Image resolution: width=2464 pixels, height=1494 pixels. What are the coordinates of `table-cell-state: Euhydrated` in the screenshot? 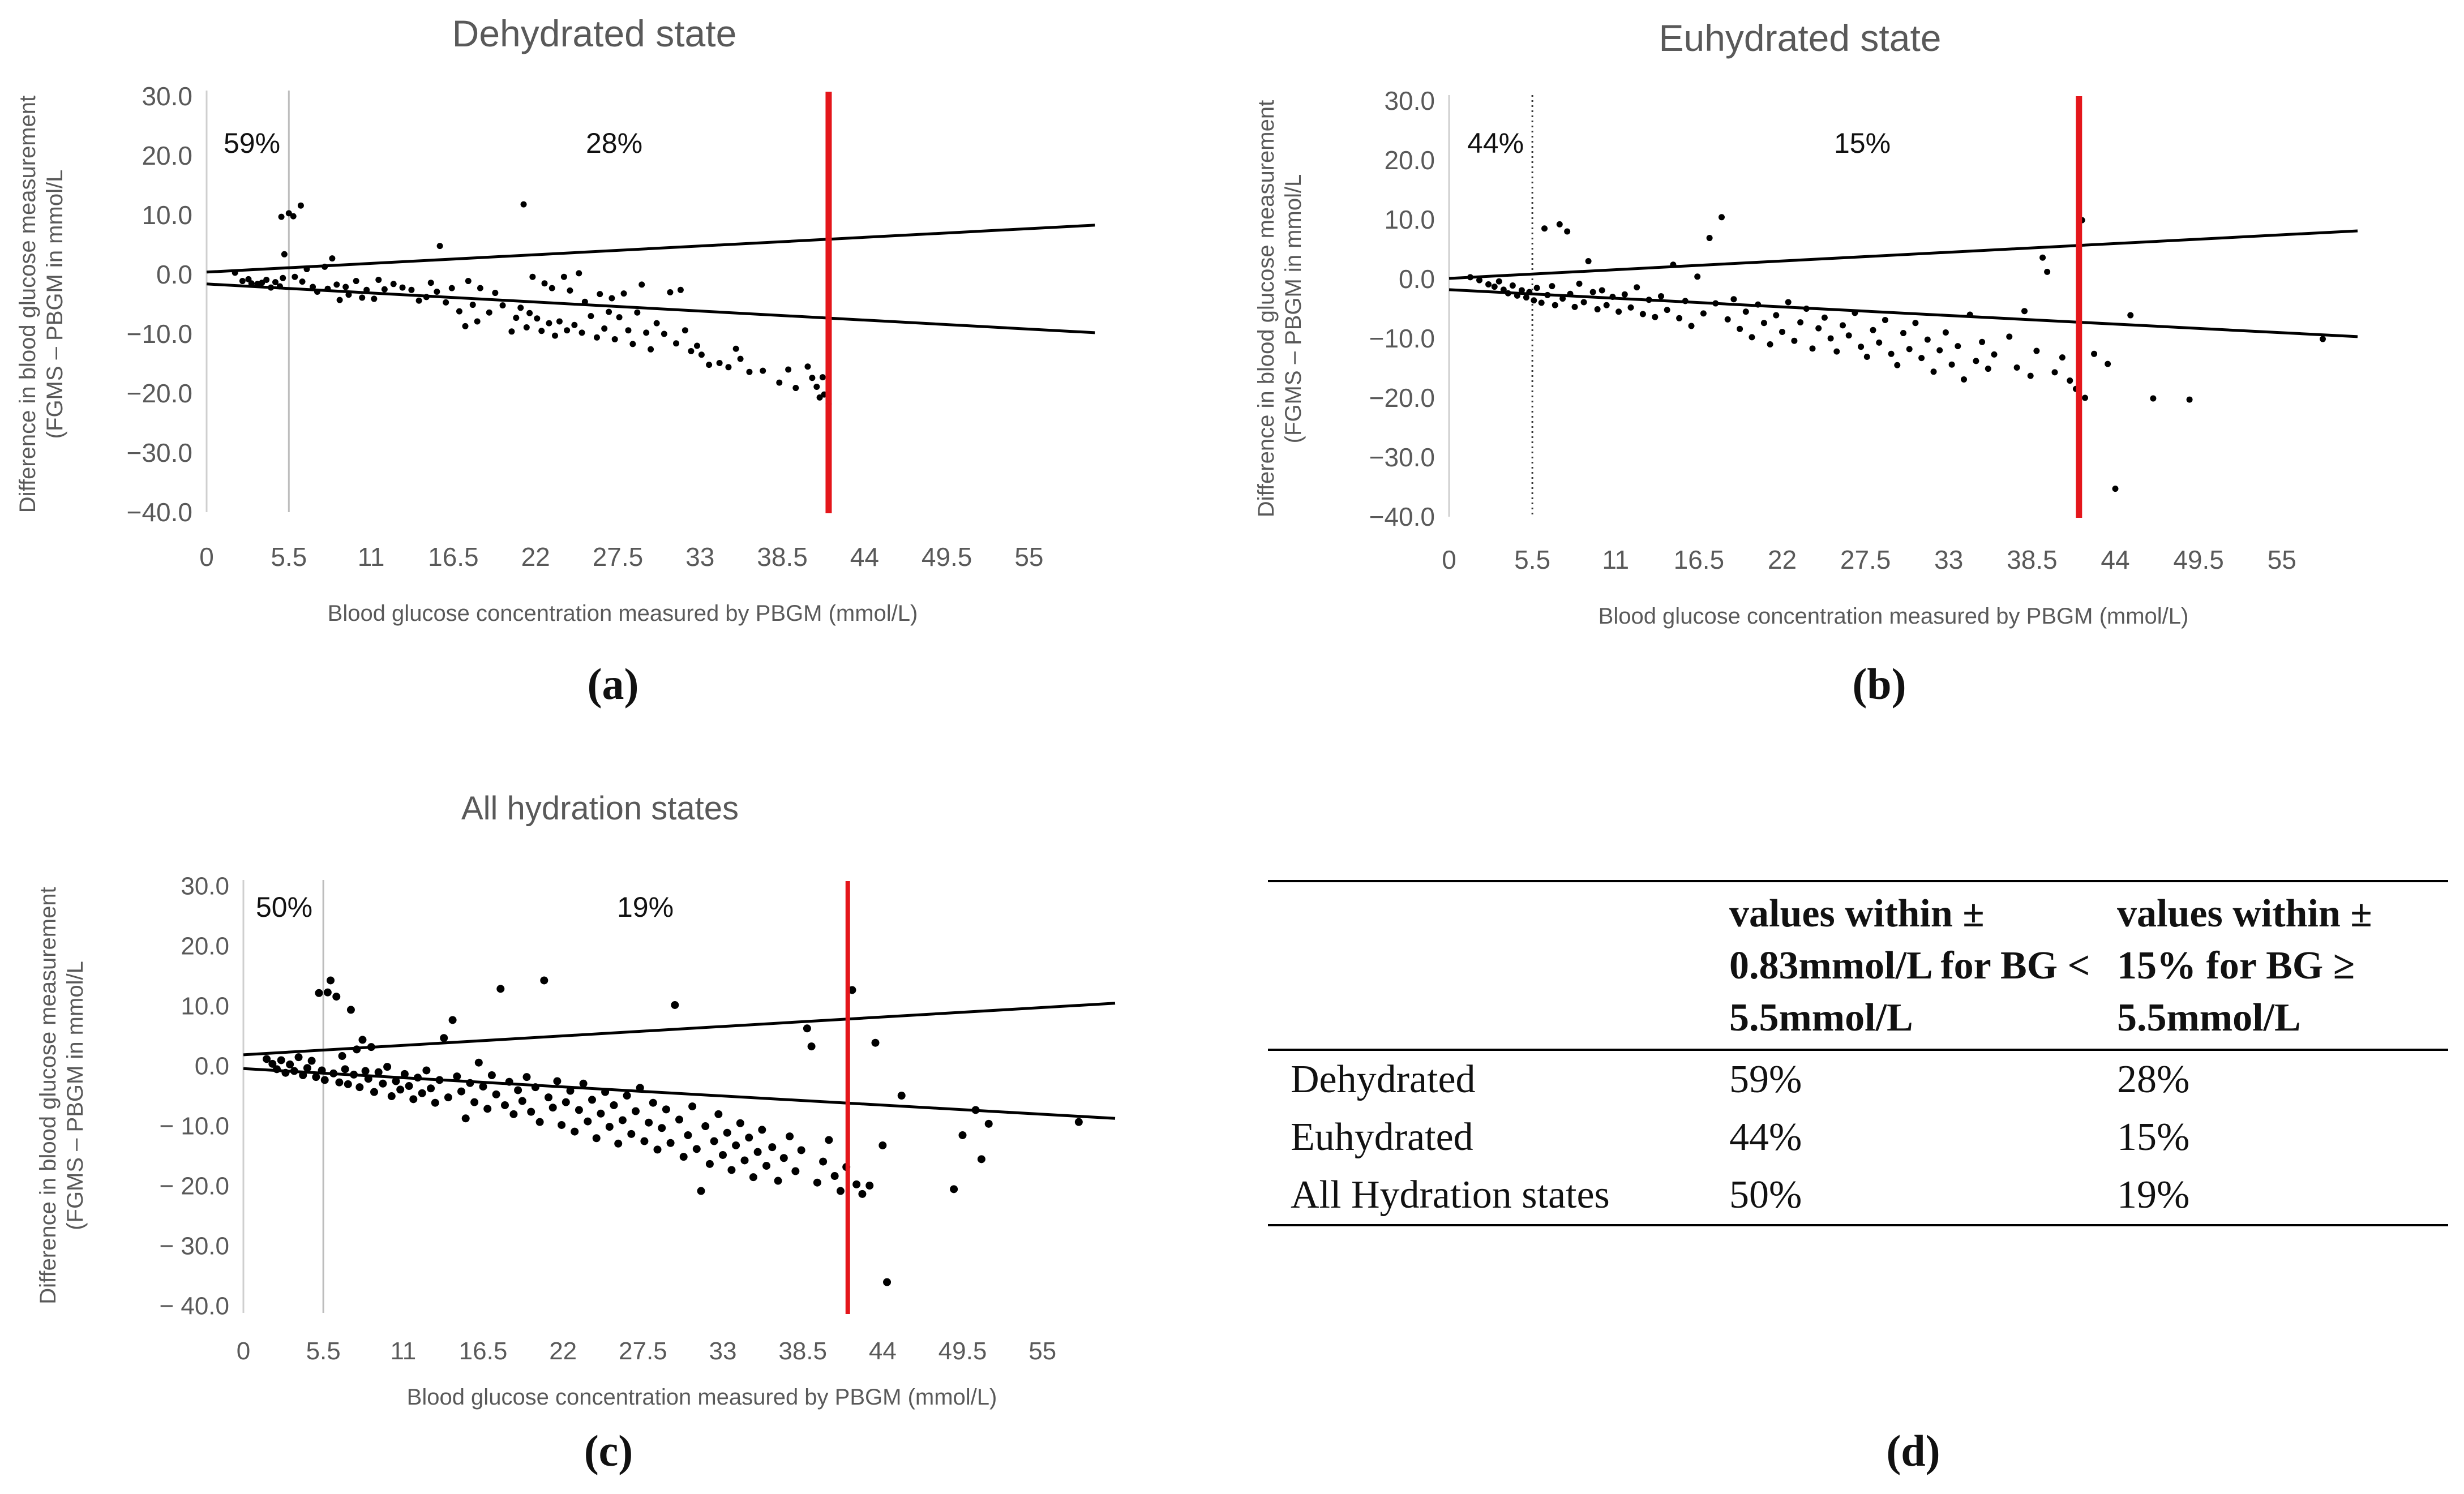 It's located at (1382, 1137).